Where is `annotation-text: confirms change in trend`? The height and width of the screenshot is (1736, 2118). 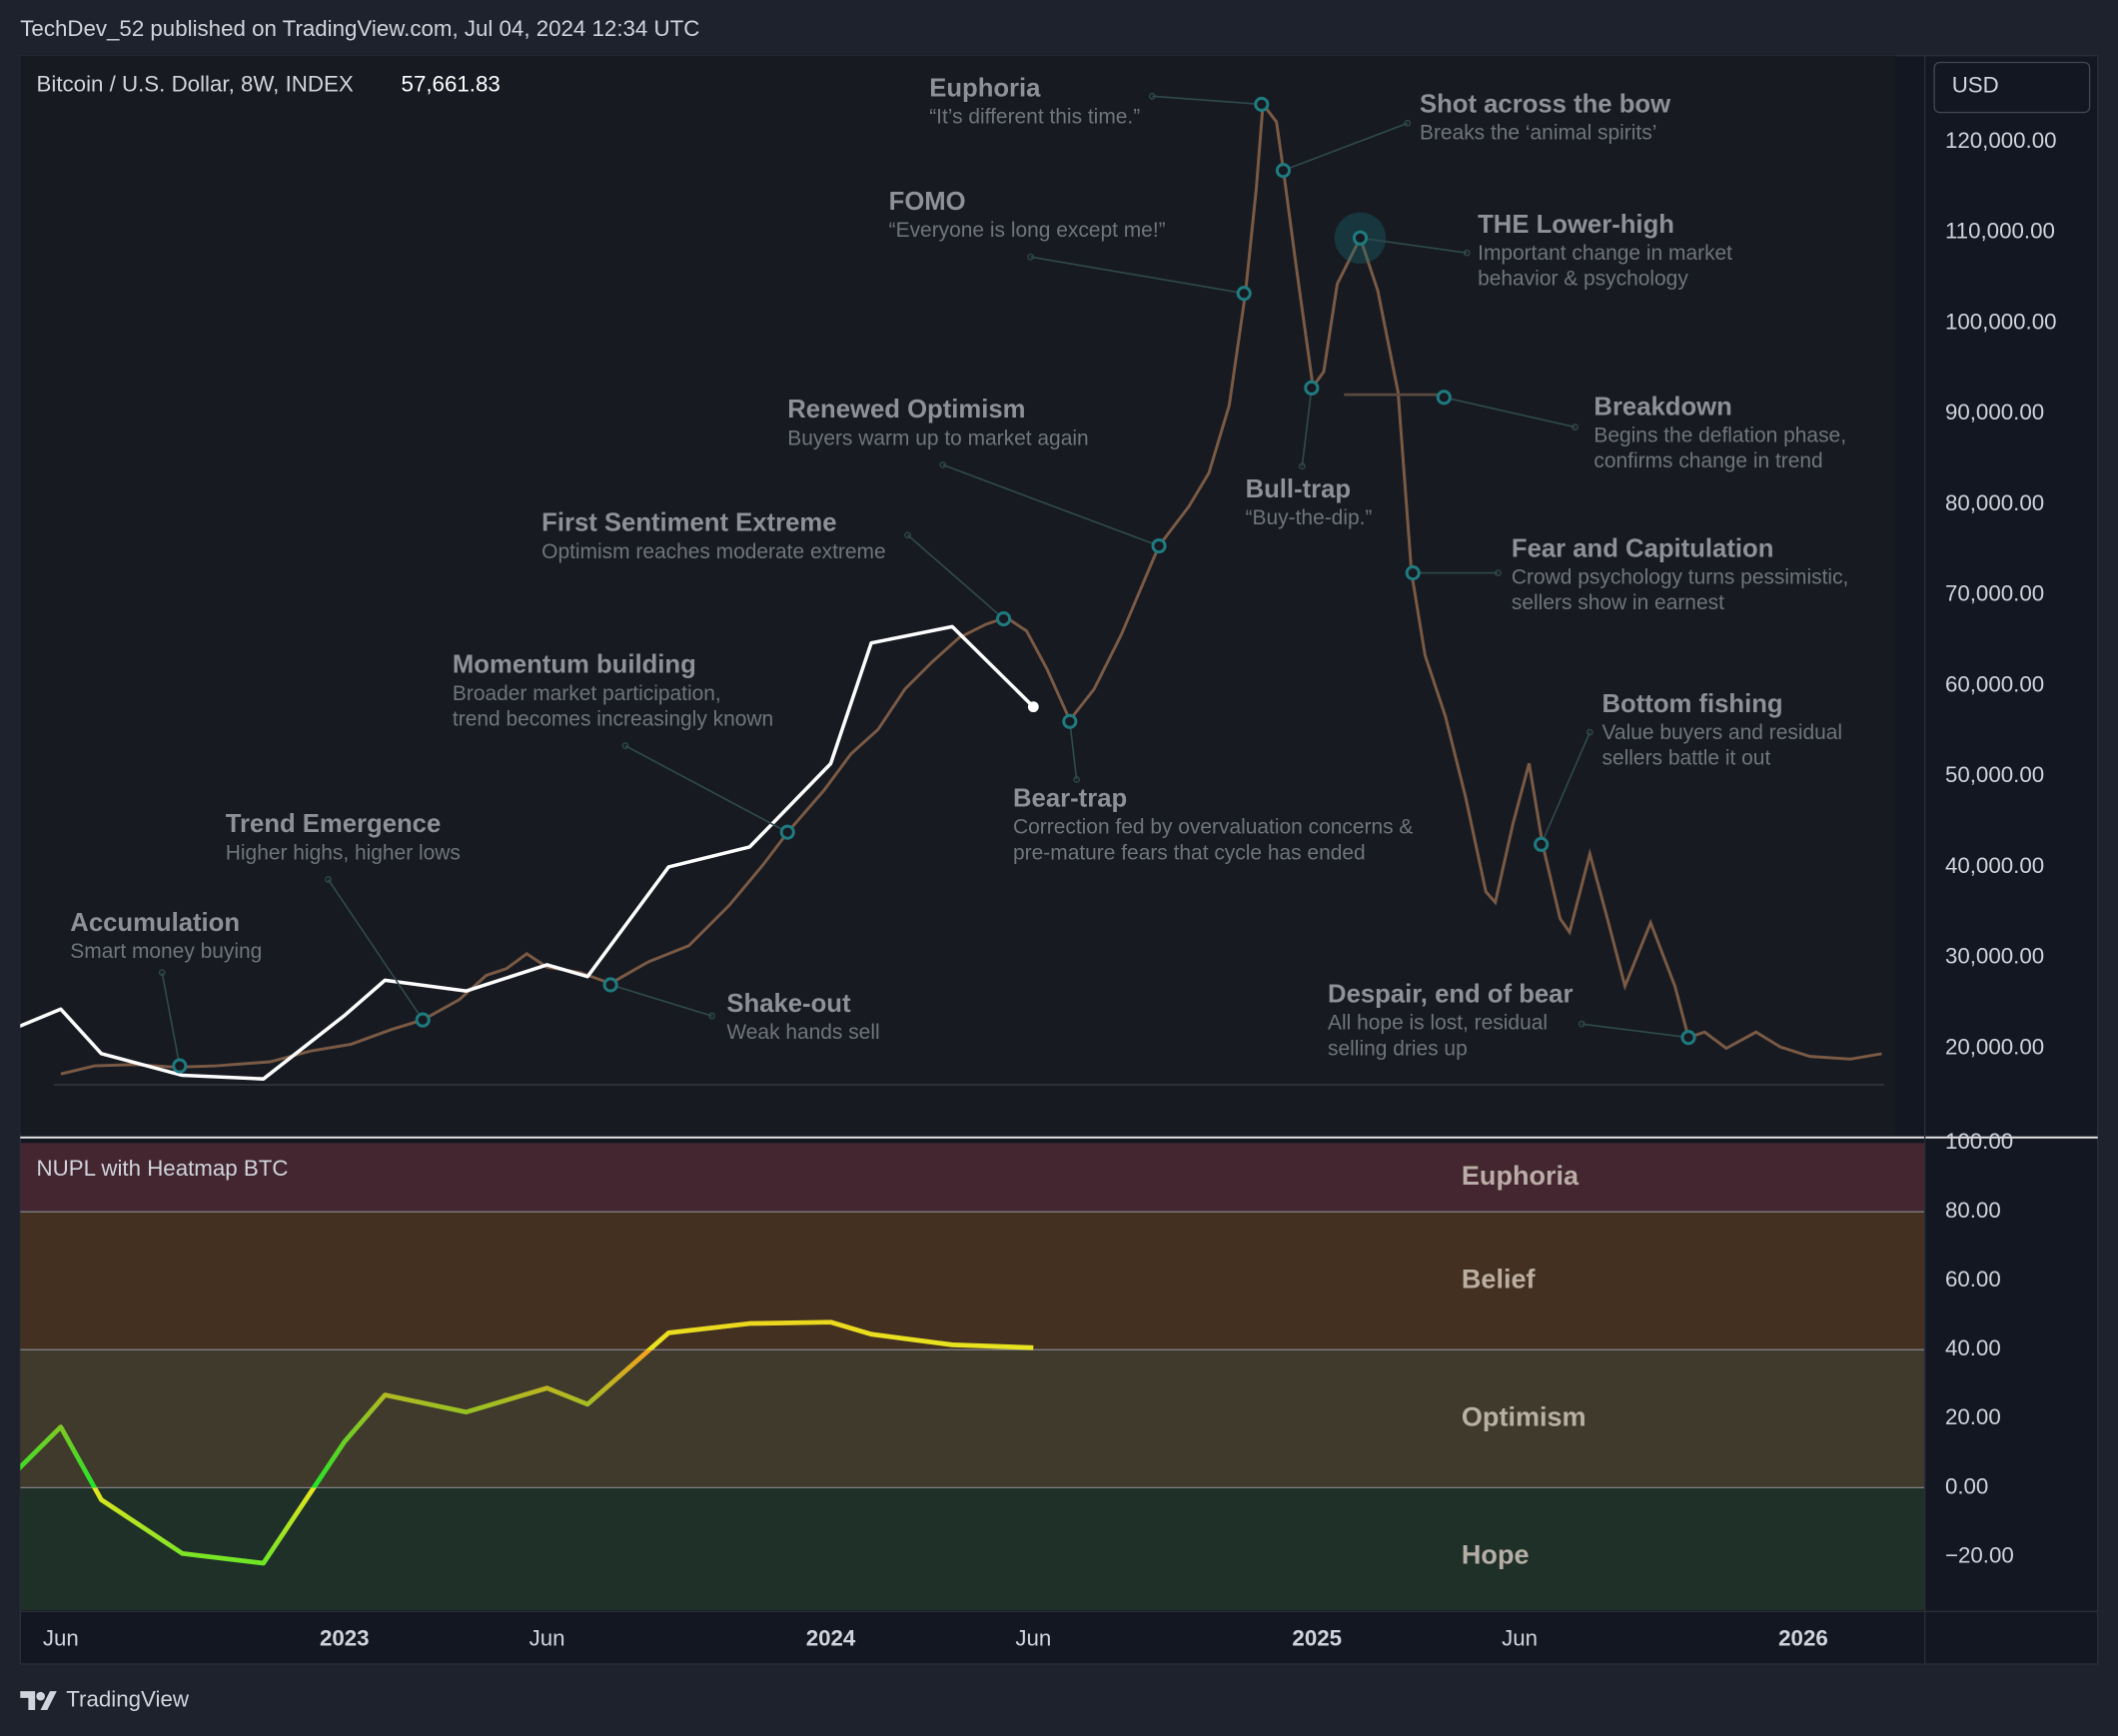
annotation-text: confirms change in trend is located at coordinates (1707, 460).